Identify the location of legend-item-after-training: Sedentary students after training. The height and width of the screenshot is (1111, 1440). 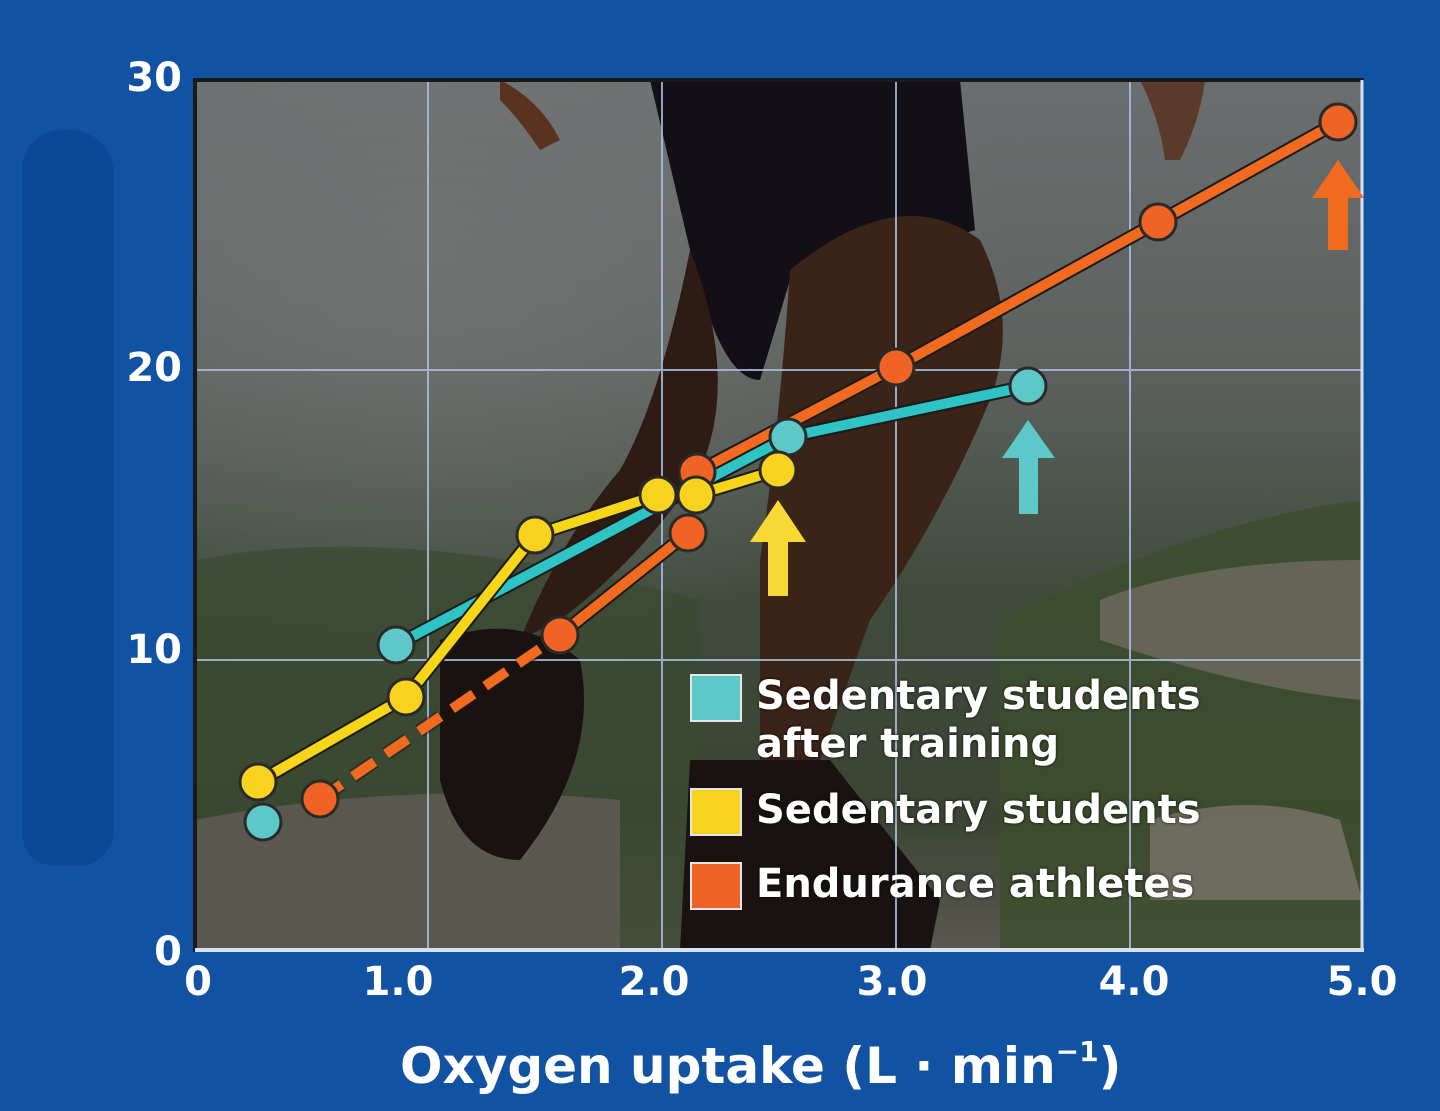
(945, 720).